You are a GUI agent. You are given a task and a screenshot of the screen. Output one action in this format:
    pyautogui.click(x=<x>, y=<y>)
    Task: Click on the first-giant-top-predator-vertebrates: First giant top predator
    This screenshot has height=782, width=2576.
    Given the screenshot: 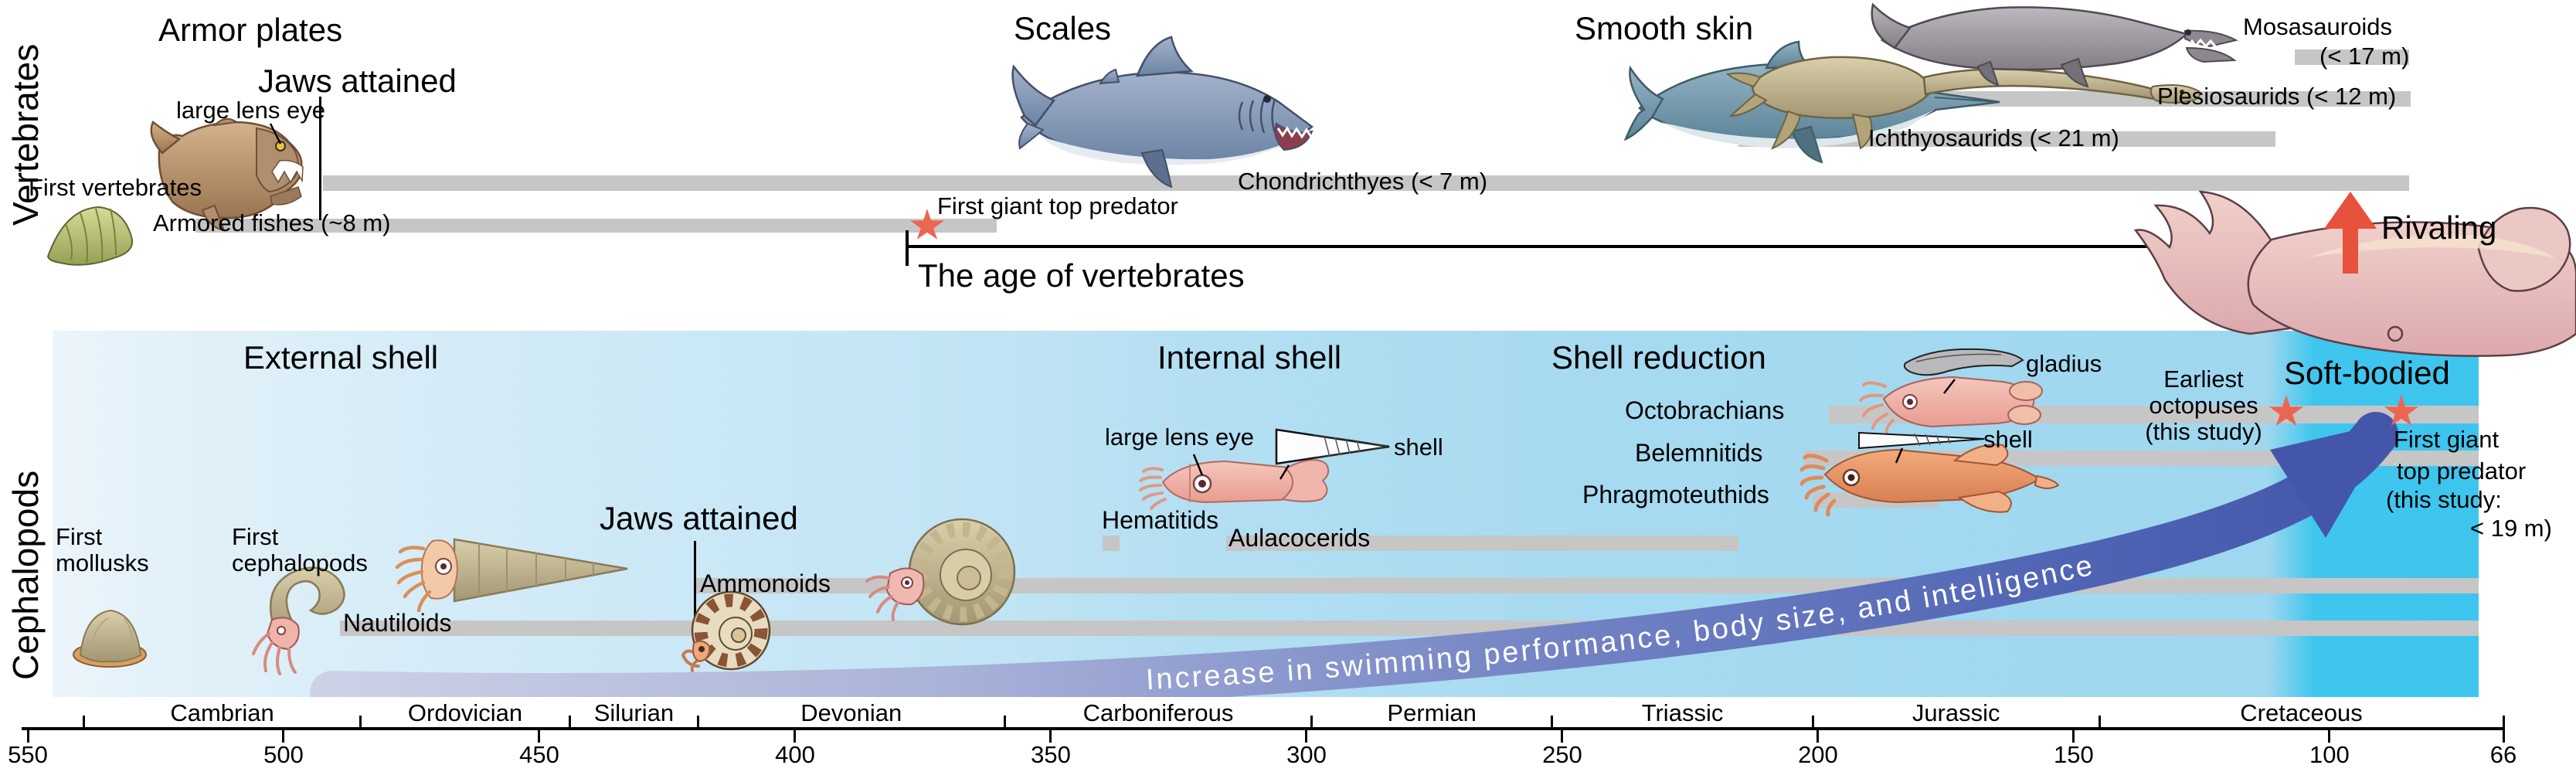 What is the action you would take?
    pyautogui.click(x=1057, y=205)
    